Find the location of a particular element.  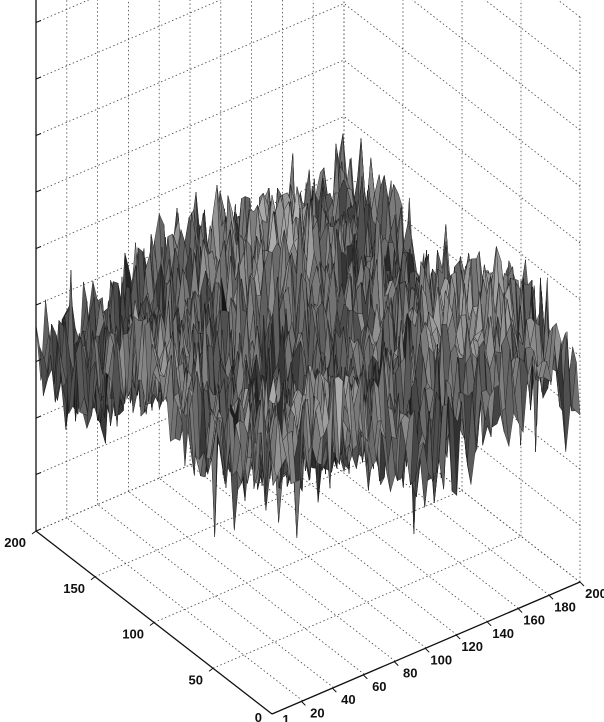

y-axis-tick-label: 150 is located at coordinates (74, 588).